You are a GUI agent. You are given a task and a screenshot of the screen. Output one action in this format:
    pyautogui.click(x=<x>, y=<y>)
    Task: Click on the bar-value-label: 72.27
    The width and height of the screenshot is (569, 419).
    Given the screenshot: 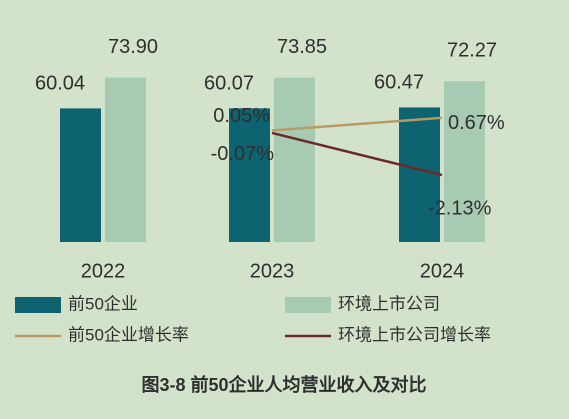 What is the action you would take?
    pyautogui.click(x=472, y=50)
    